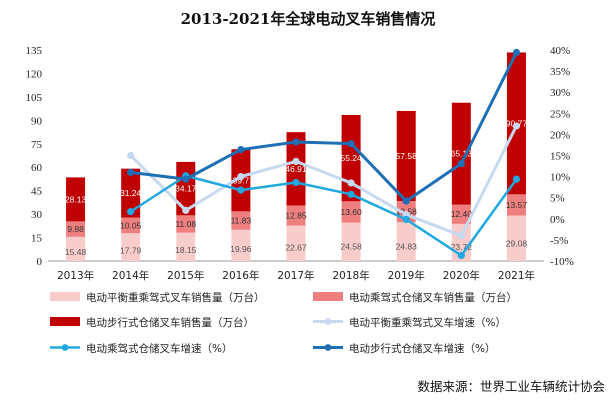  I want to click on bar-data-label: 24.58, so click(351, 246).